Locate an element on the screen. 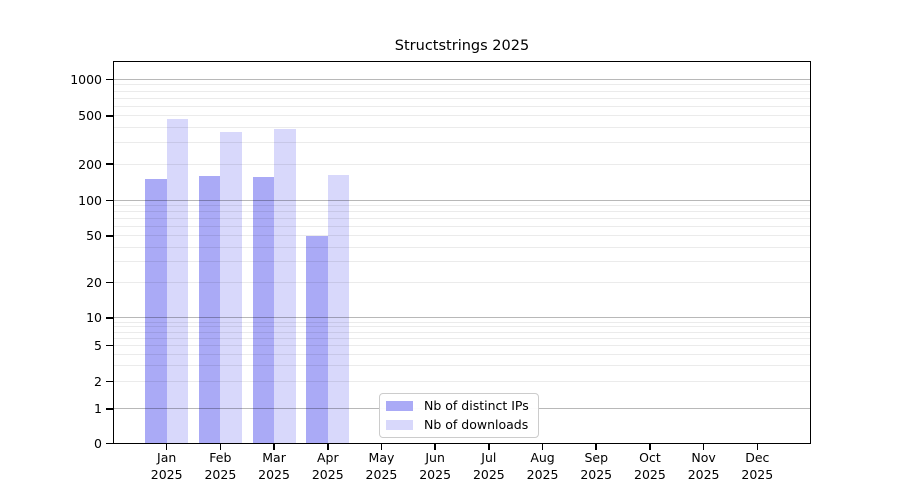  legend-label: Nb of downloads is located at coordinates (476, 424).